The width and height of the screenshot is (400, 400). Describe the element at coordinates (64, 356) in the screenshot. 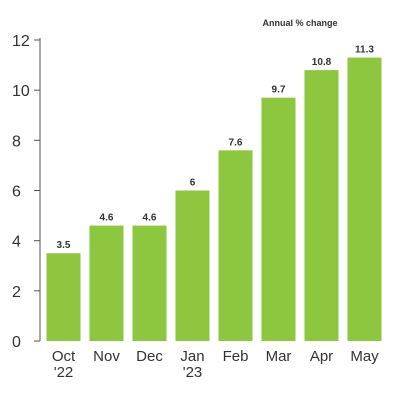

I see `x-tick-label: Oct` at that location.